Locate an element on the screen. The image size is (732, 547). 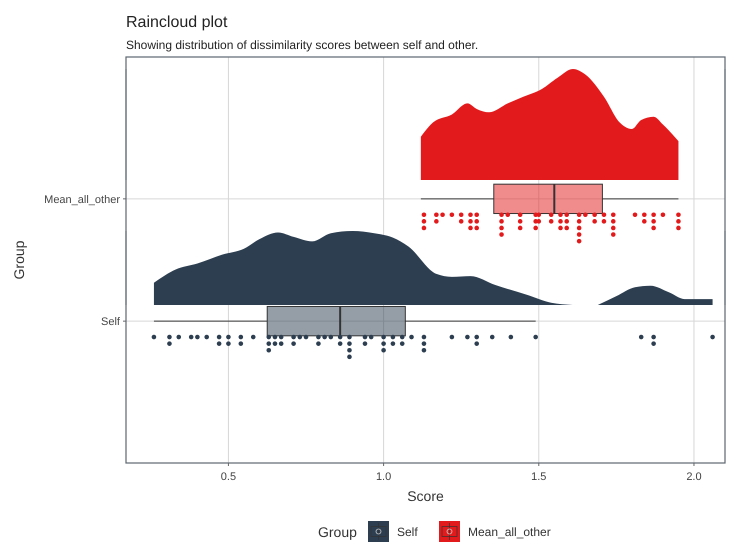
y-axis-title: Group is located at coordinates (19, 260).